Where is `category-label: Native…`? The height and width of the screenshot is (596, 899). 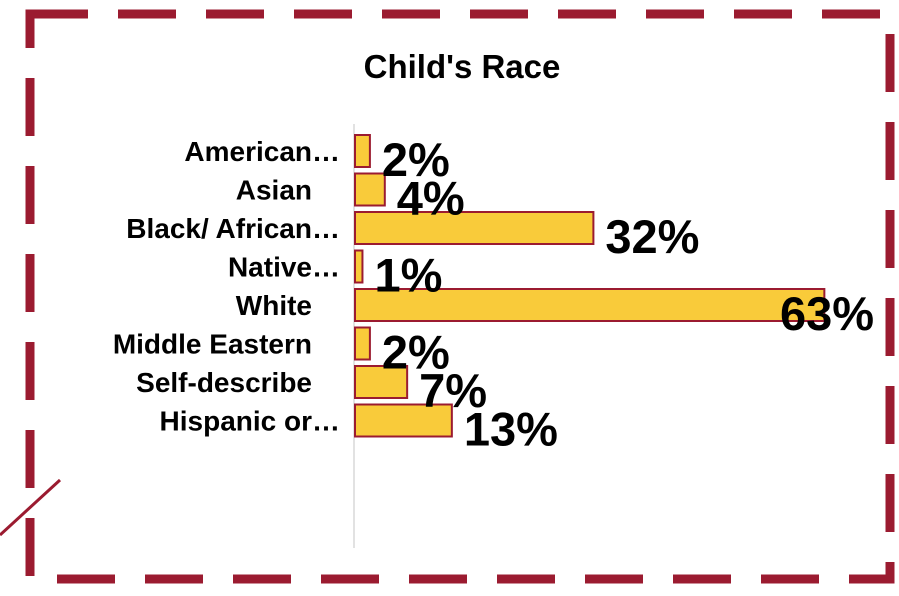
category-label: Native… is located at coordinates (284, 267).